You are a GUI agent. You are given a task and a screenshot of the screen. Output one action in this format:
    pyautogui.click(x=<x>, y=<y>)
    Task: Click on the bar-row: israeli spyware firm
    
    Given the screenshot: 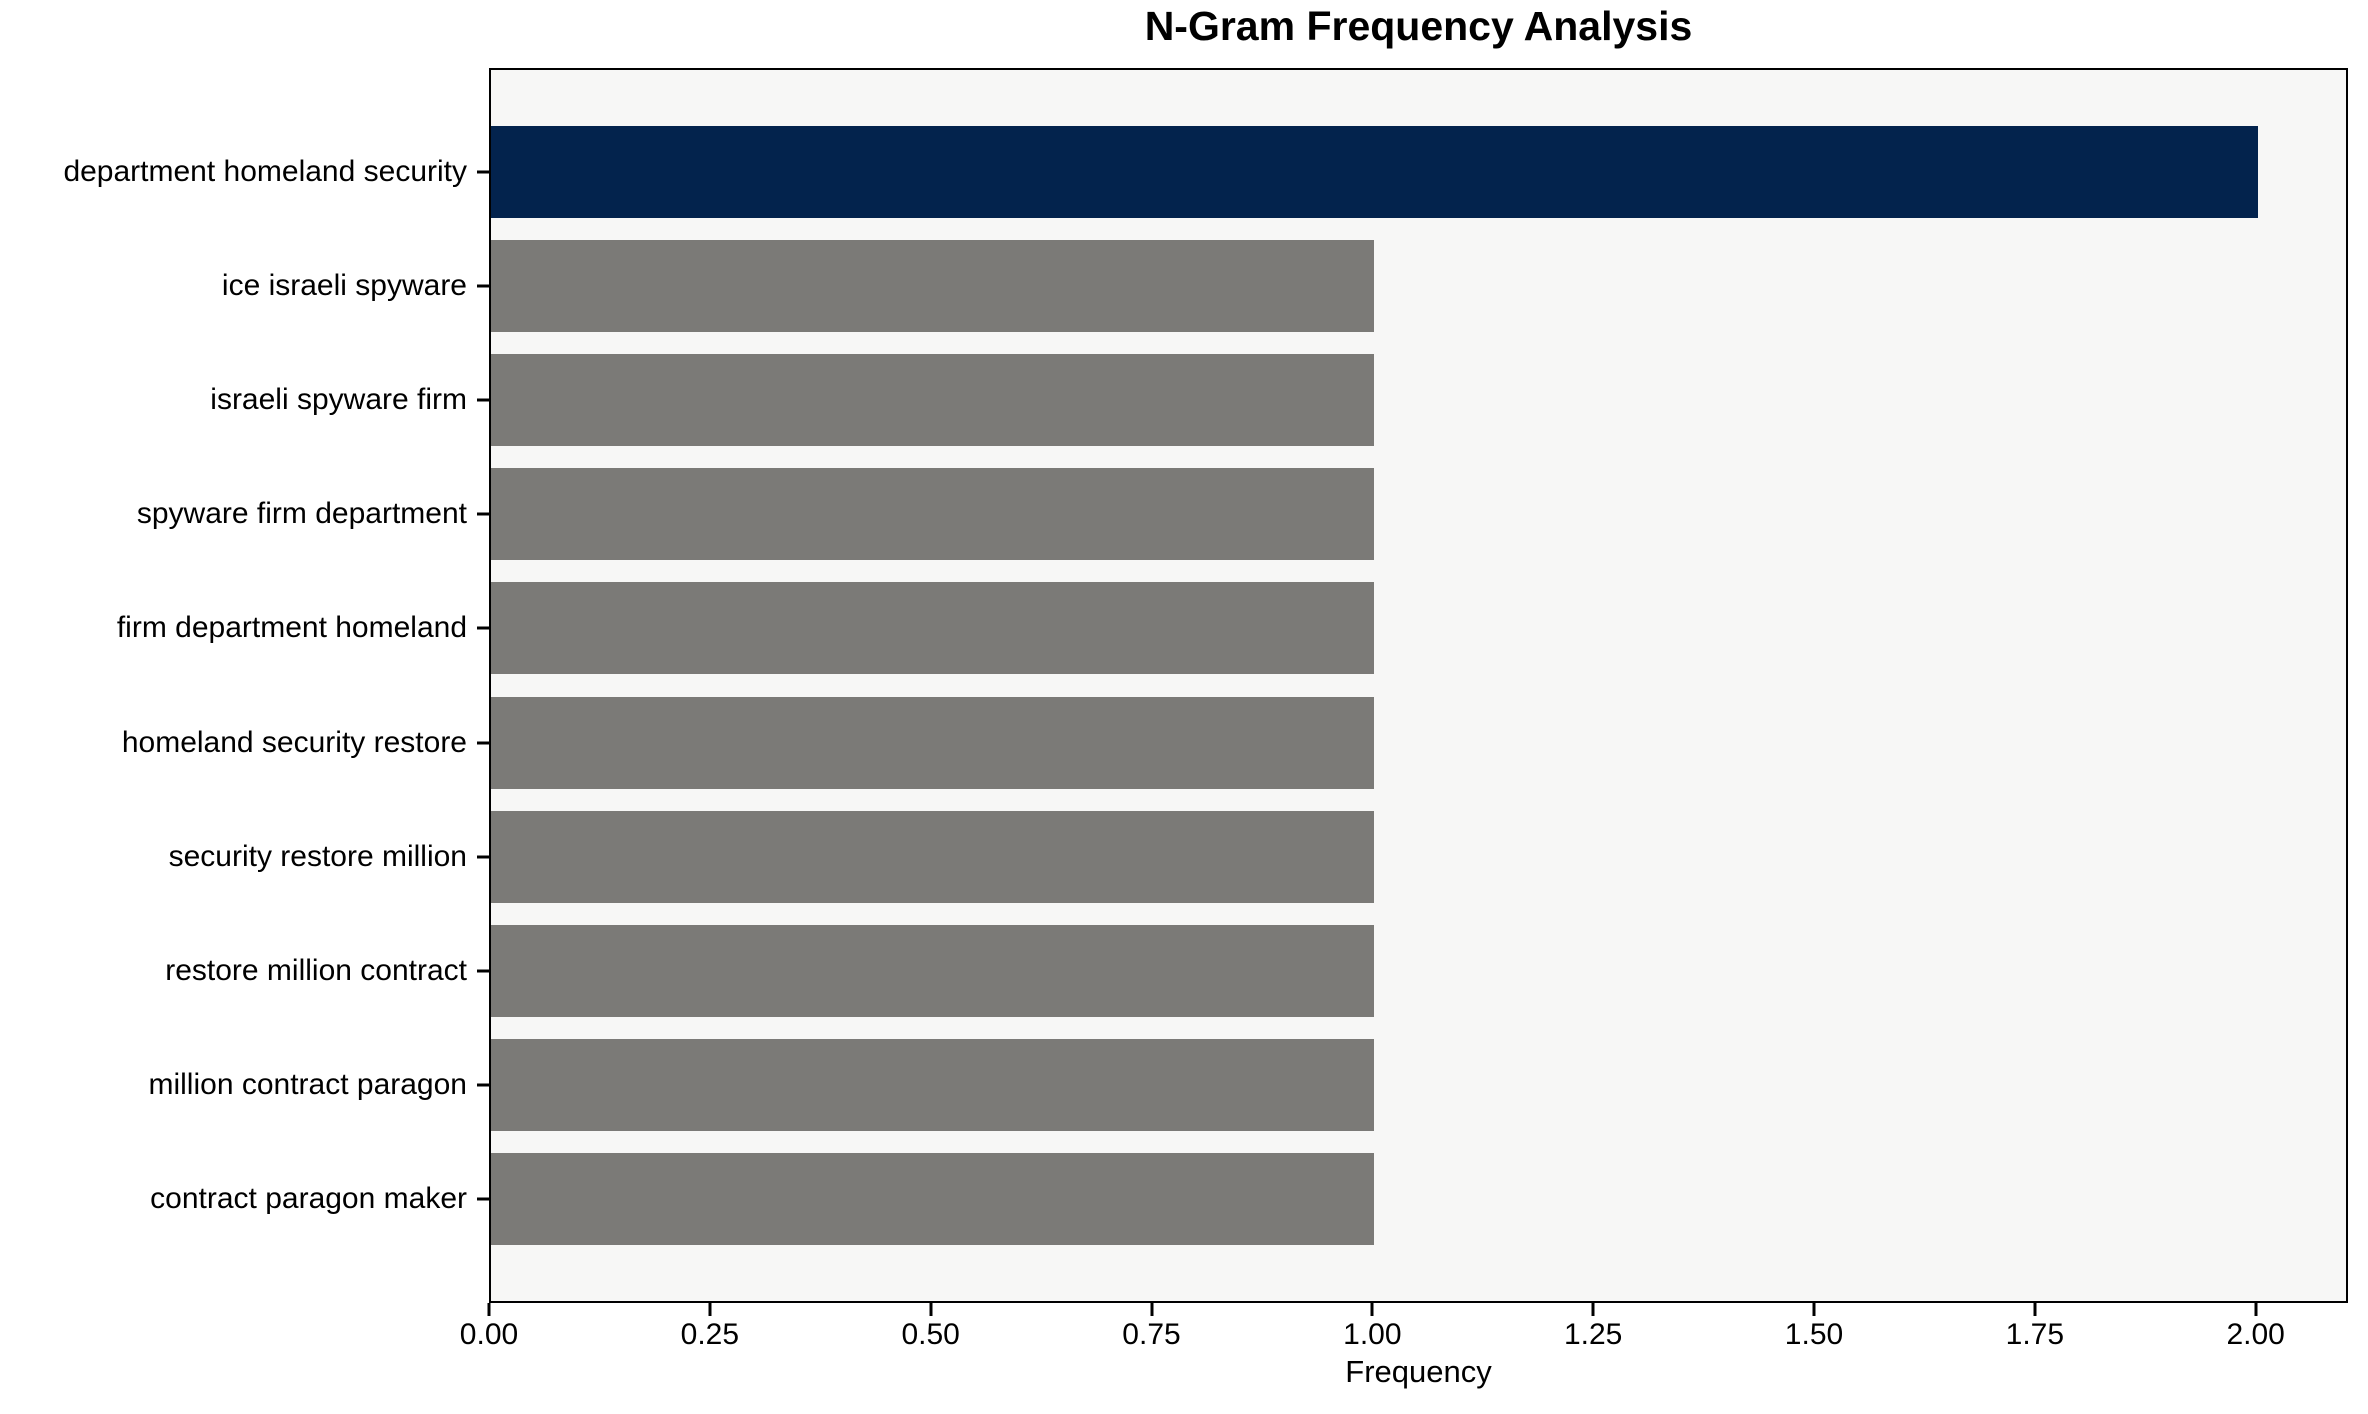 What is the action you would take?
    pyautogui.click(x=1278, y=400)
    